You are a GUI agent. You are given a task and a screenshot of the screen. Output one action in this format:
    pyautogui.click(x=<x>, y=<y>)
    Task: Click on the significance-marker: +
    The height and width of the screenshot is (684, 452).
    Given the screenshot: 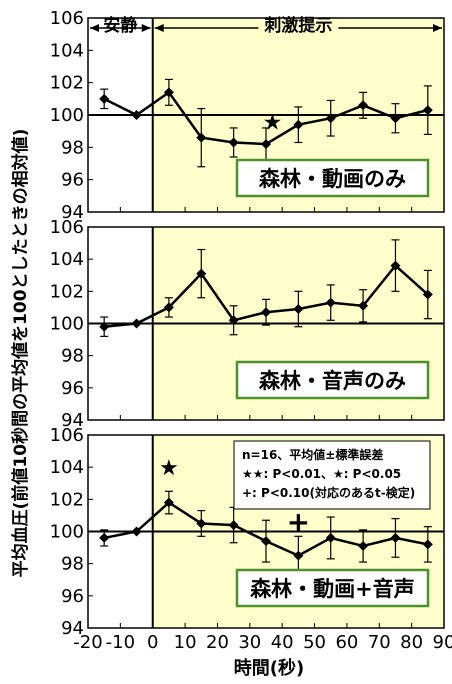 What is the action you would take?
    pyautogui.click(x=298, y=521)
    